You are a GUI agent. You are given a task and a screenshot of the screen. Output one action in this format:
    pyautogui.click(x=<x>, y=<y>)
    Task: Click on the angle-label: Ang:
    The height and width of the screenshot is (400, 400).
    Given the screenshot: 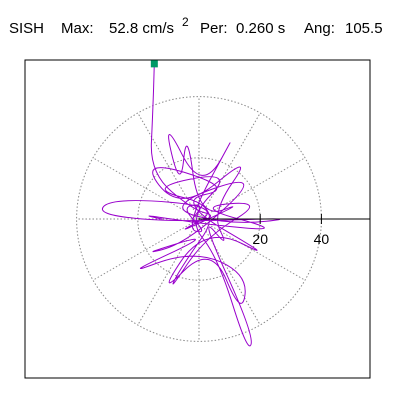 What is the action you would take?
    pyautogui.click(x=319, y=28)
    